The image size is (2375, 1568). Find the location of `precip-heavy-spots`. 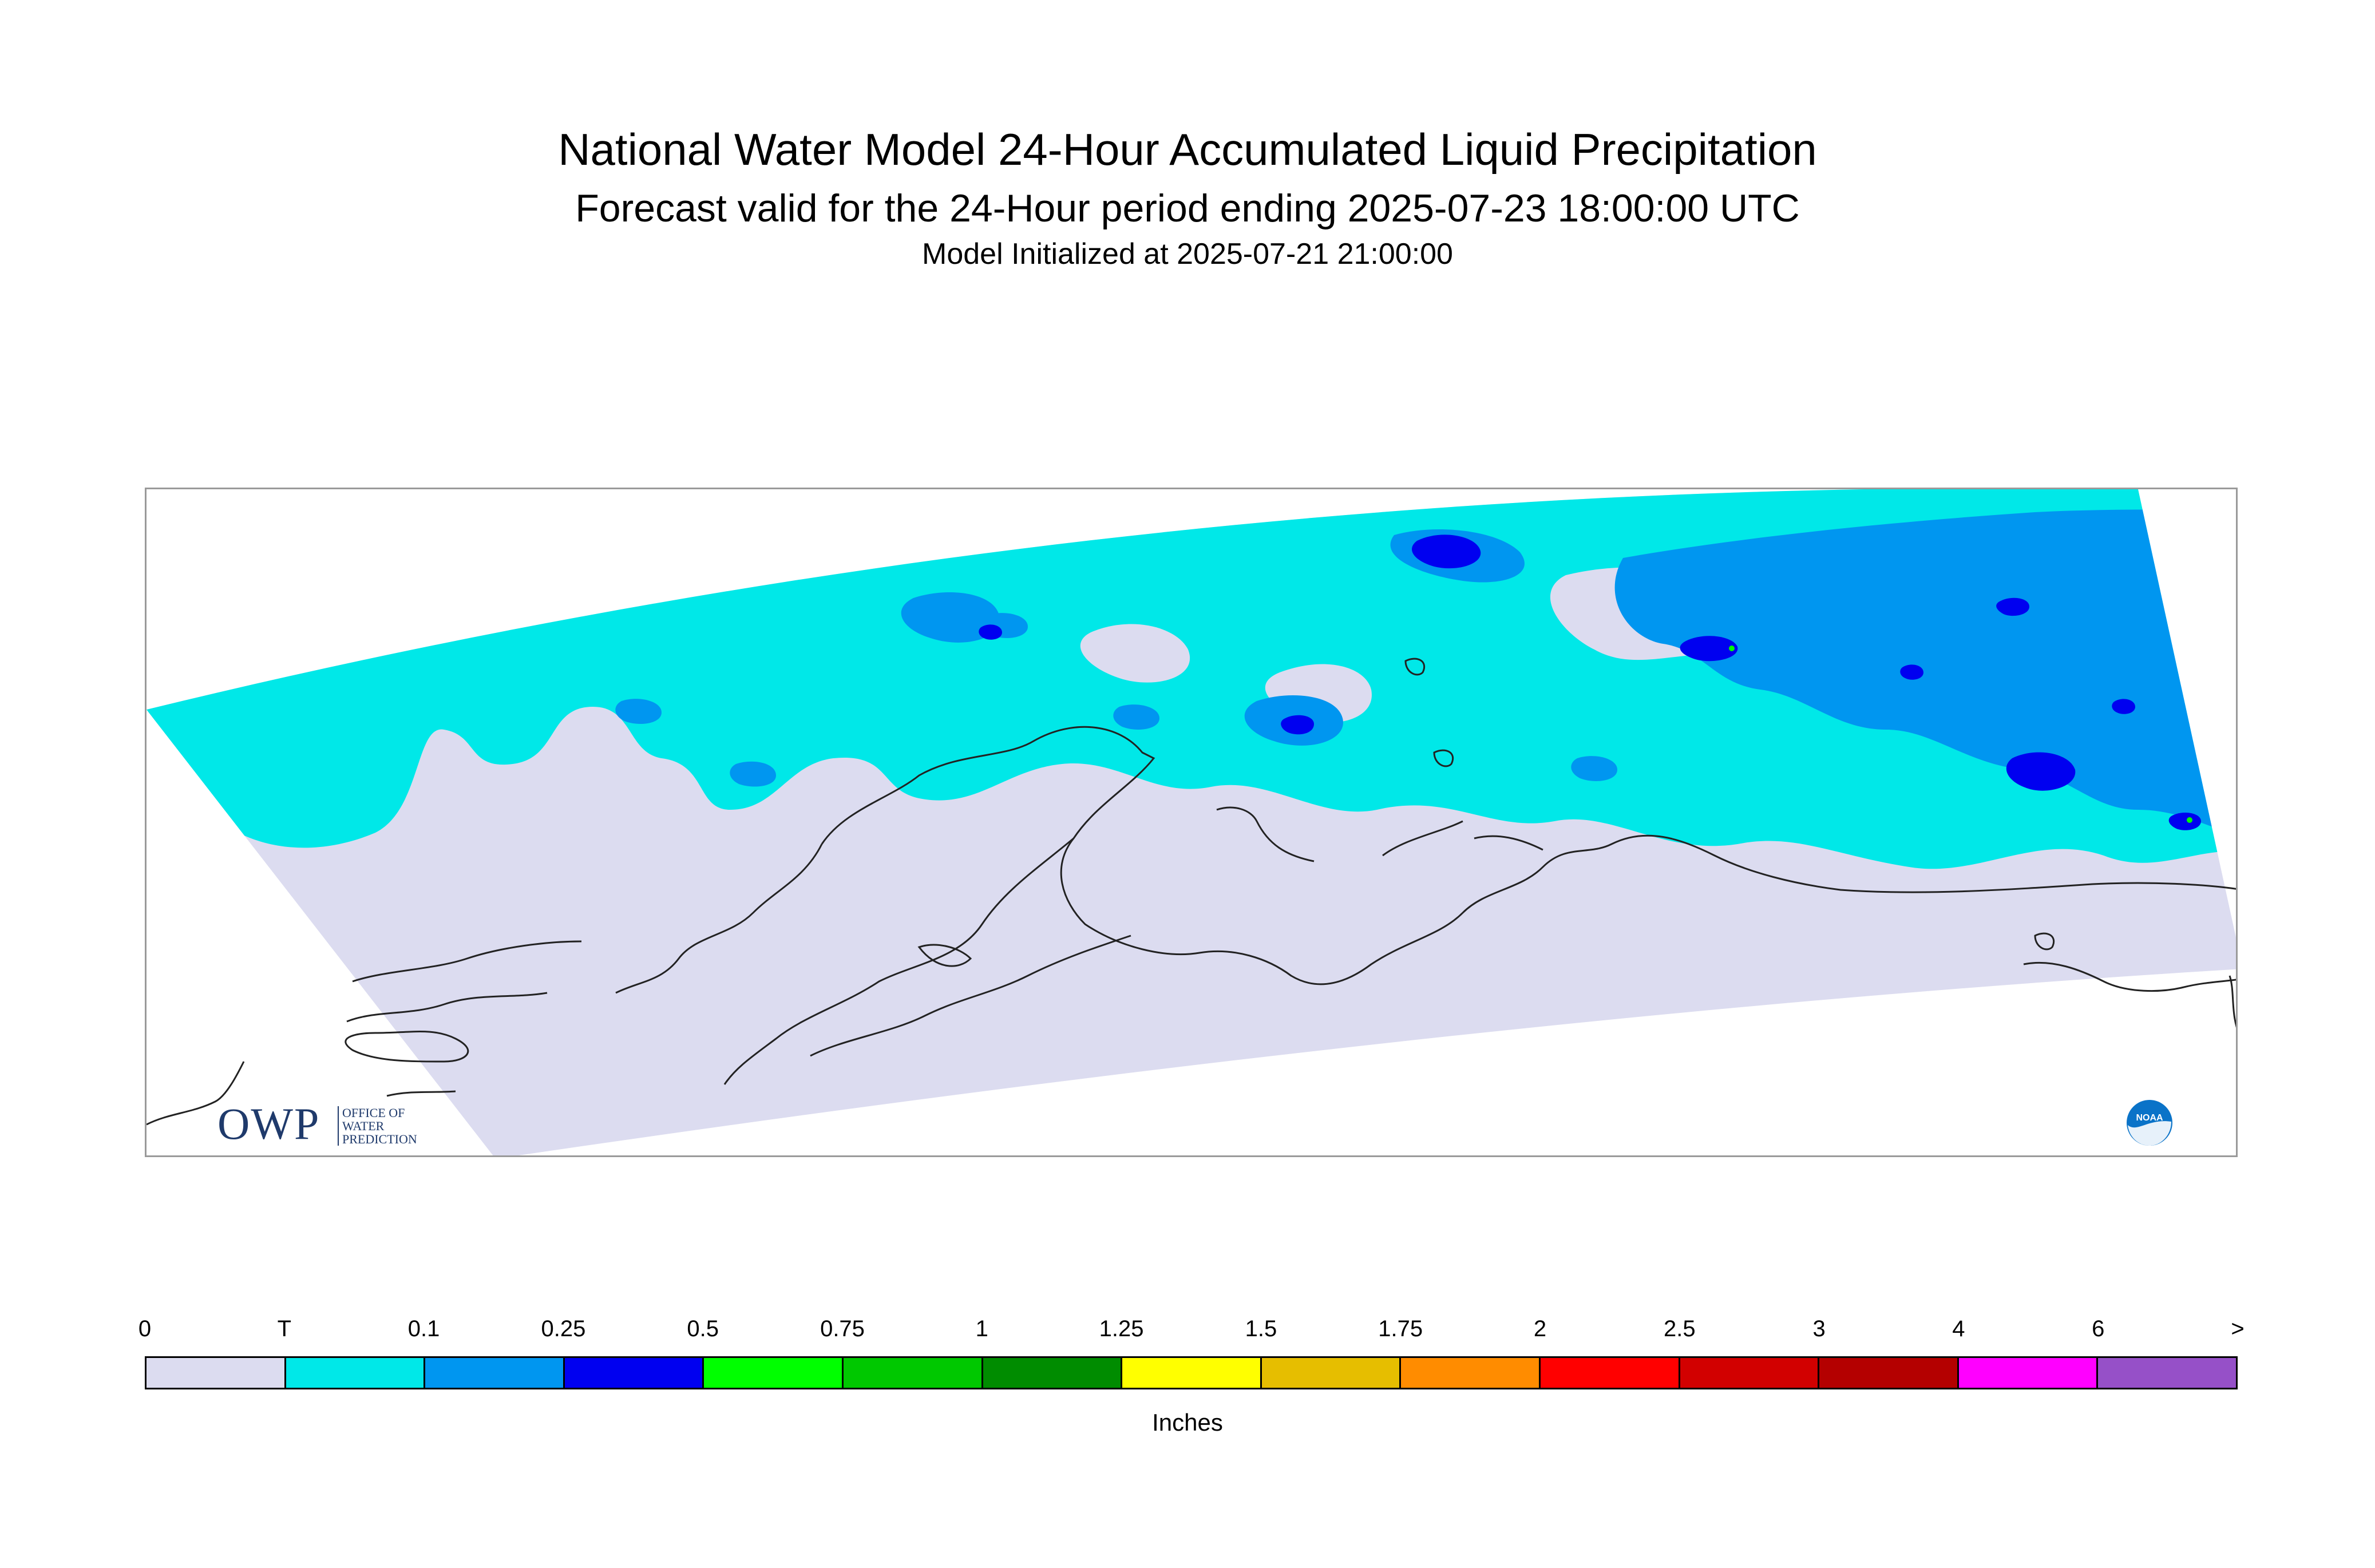

precip-heavy-spots is located at coordinates (1960, 734).